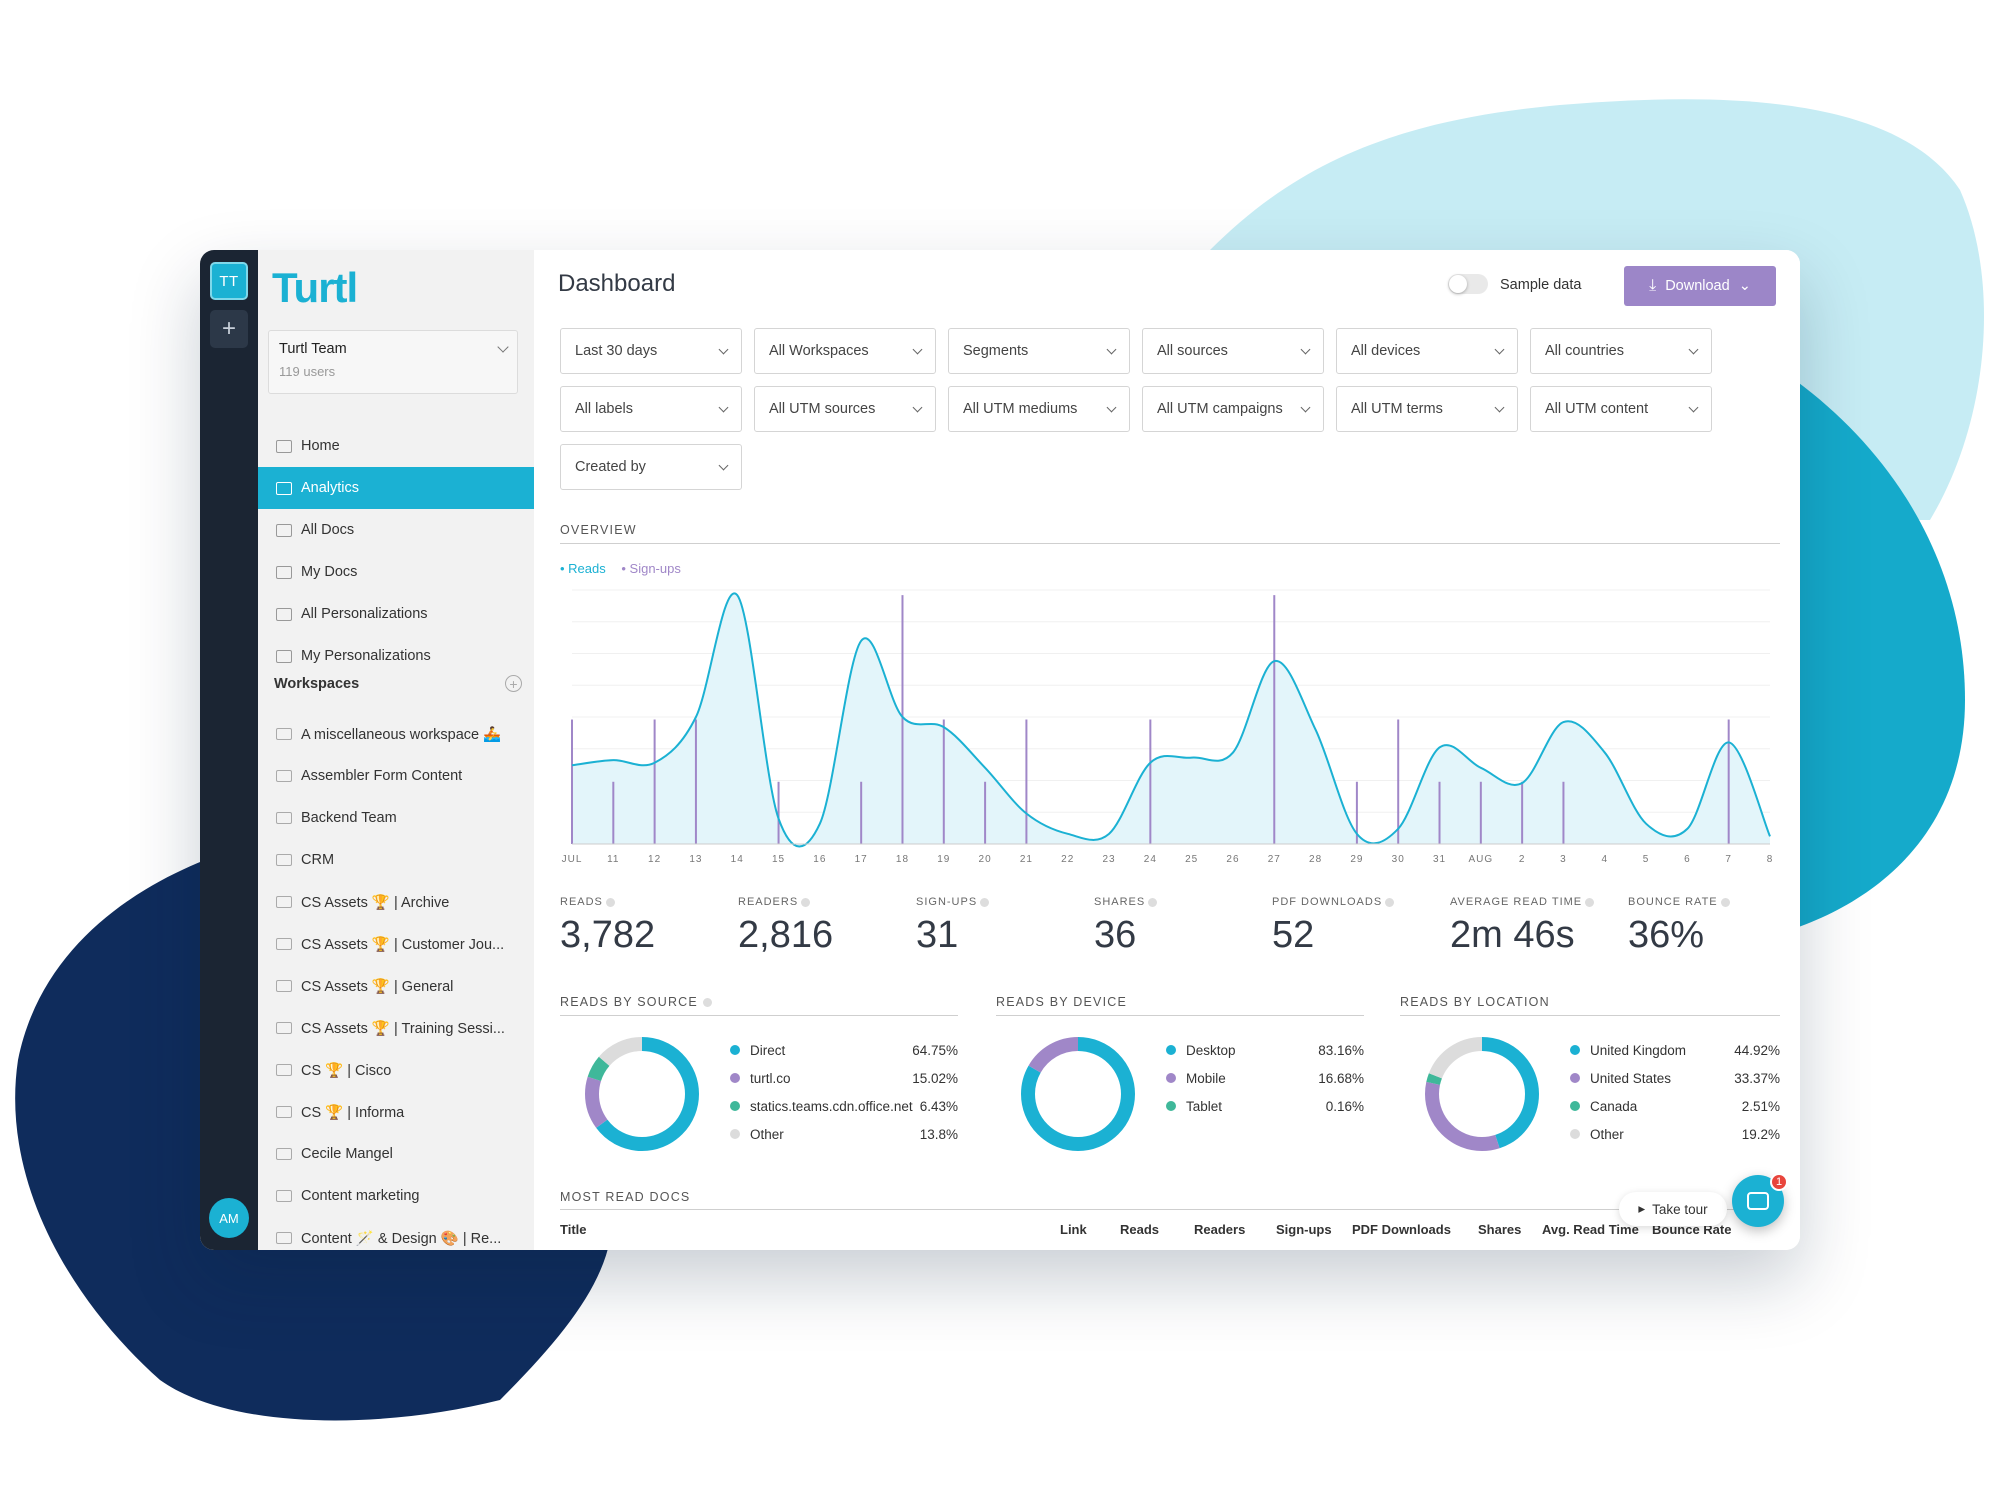 This screenshot has width=2000, height=1500. Describe the element at coordinates (1427, 351) in the screenshot. I see `filter-all-devices: All devices` at that location.